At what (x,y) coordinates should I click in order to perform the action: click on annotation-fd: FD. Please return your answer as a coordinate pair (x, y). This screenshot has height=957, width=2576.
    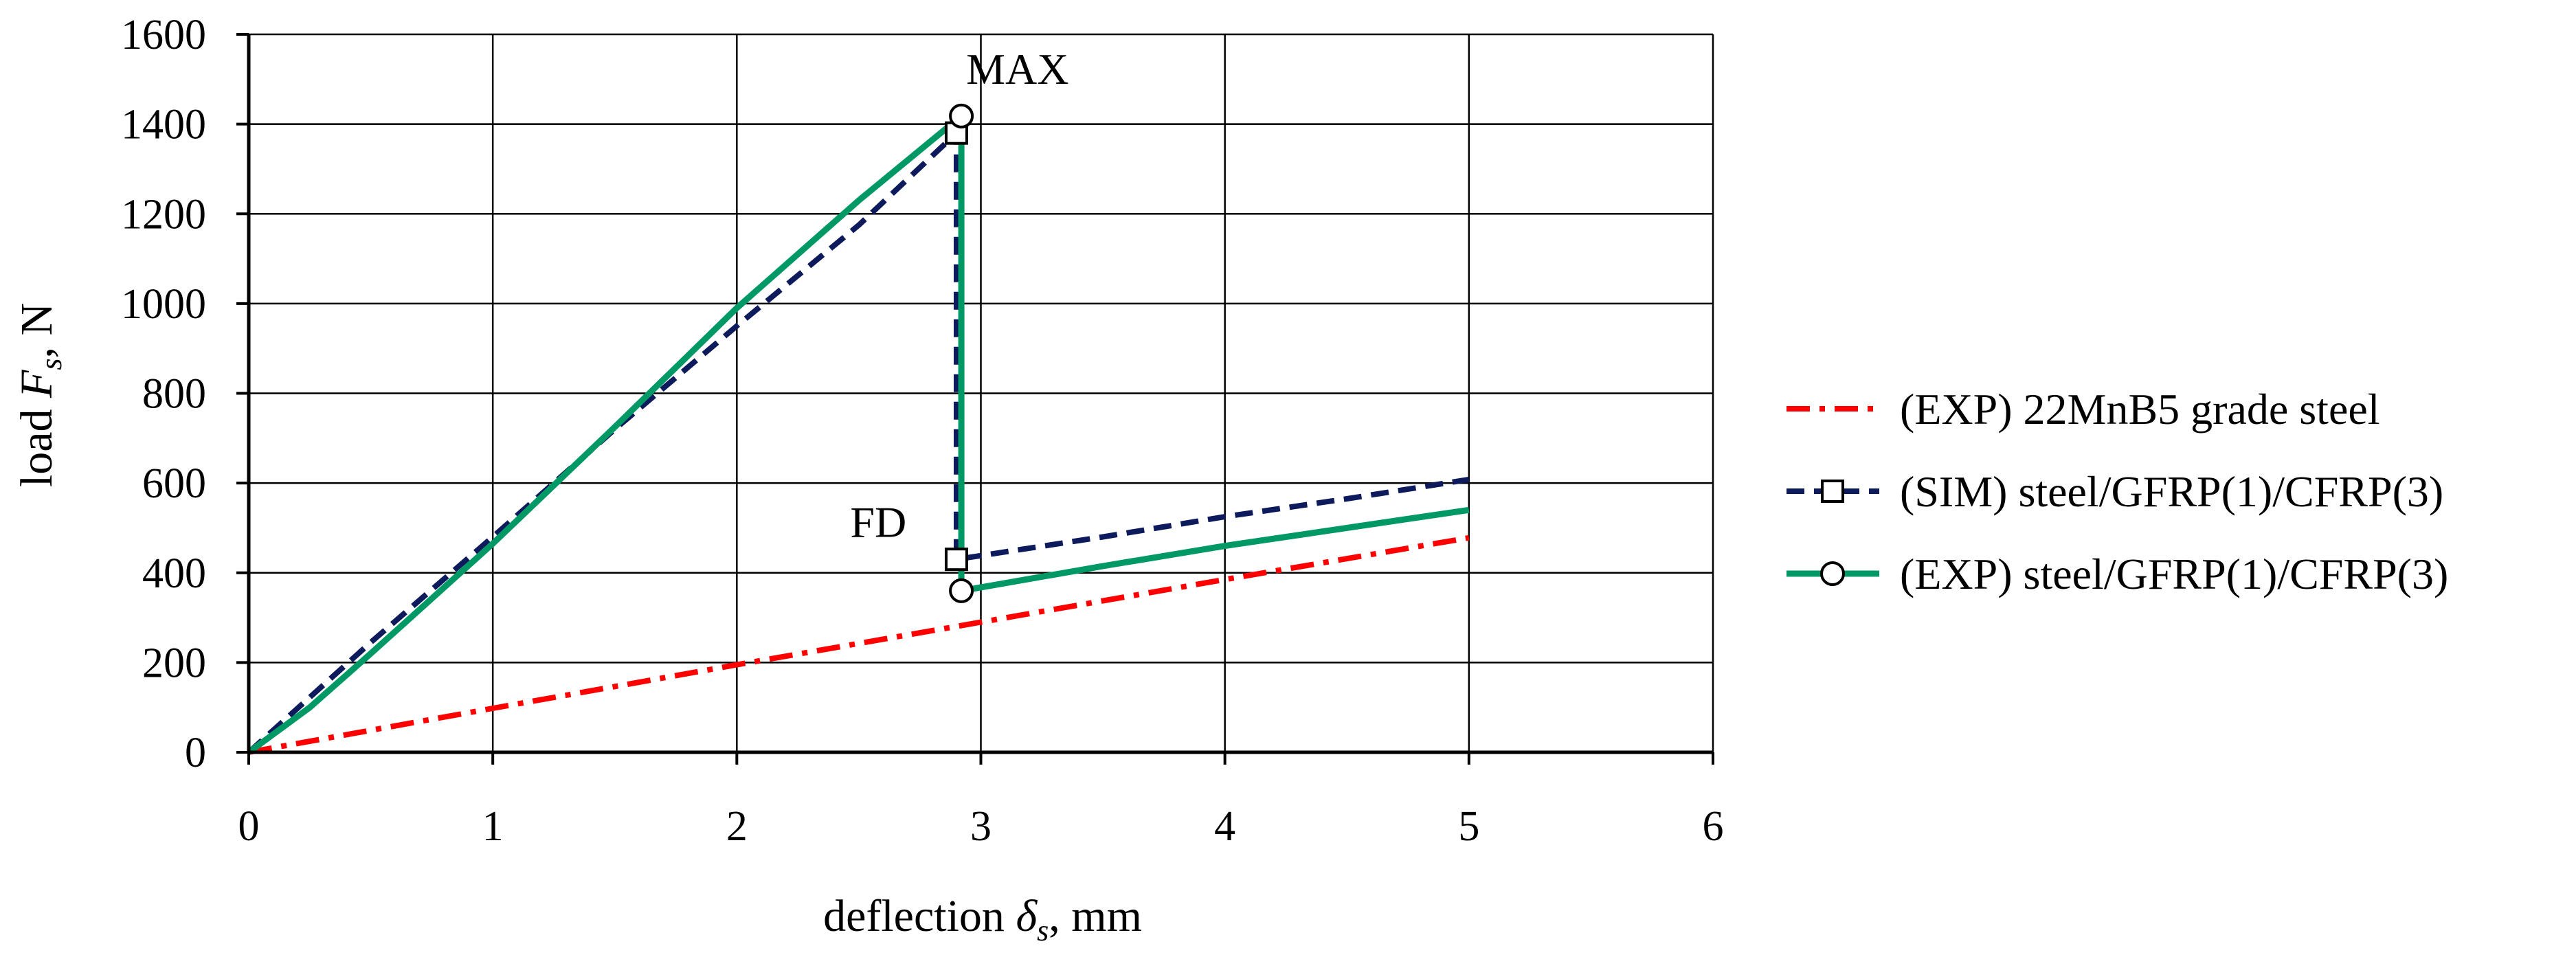
    Looking at the image, I should click on (878, 522).